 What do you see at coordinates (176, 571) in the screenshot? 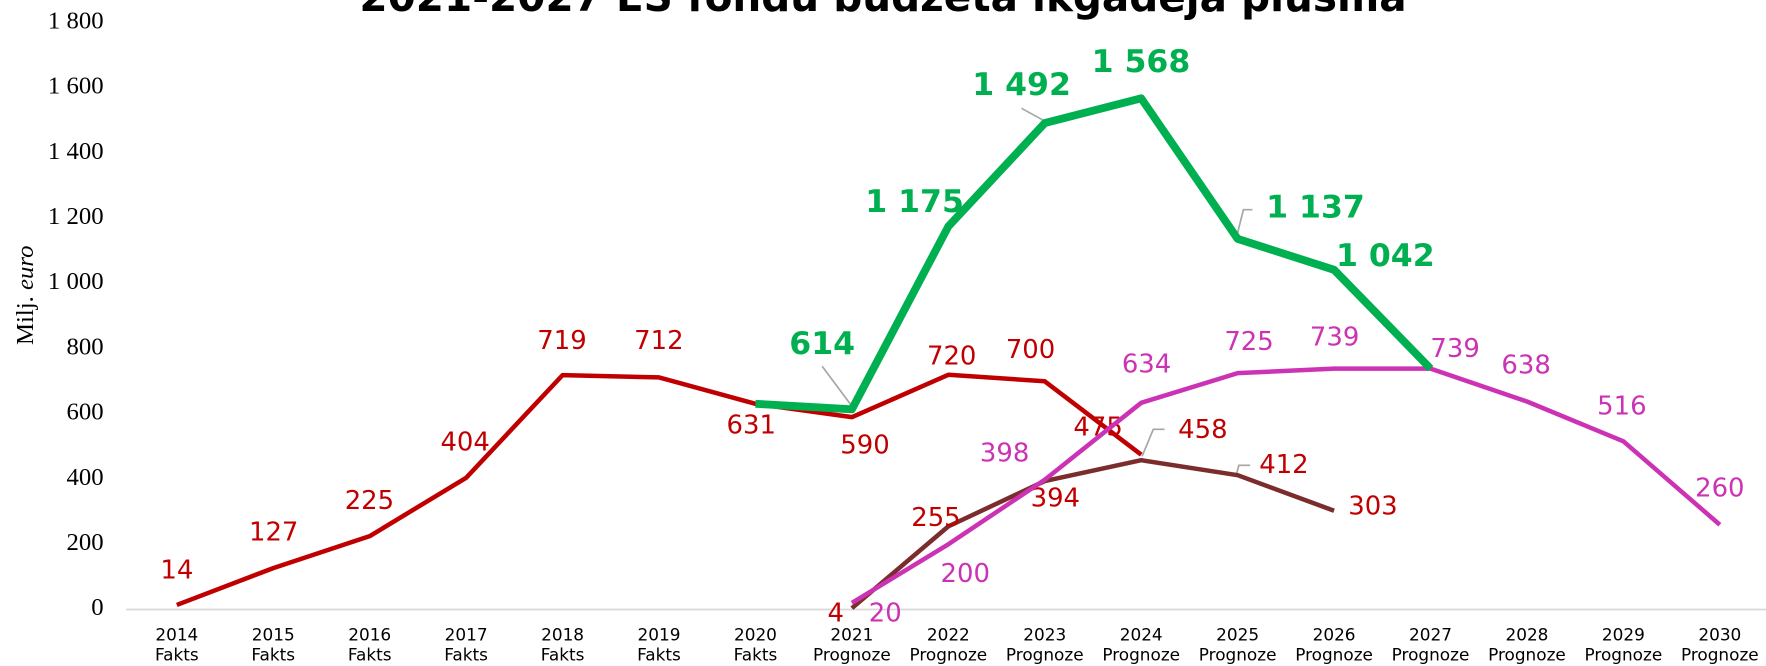
I see `data-label: 14` at bounding box center [176, 571].